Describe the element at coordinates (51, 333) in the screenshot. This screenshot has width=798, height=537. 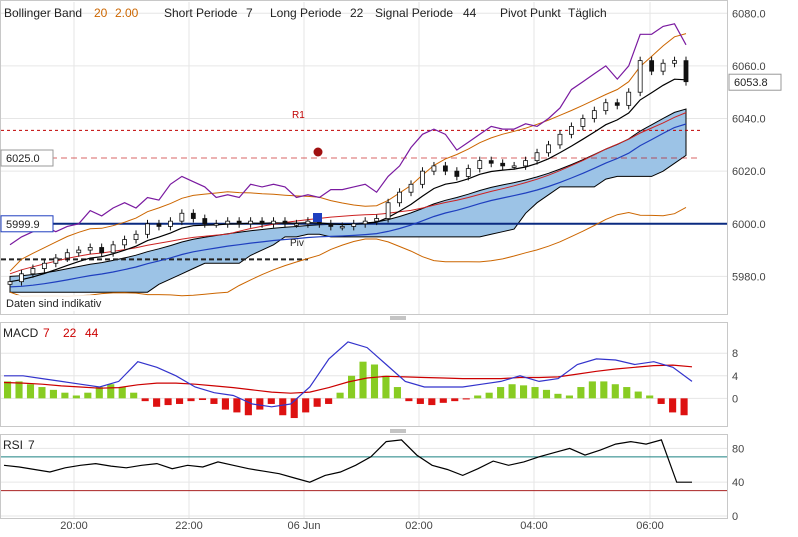
I see `macd-legend: MACD 7 22 44` at that location.